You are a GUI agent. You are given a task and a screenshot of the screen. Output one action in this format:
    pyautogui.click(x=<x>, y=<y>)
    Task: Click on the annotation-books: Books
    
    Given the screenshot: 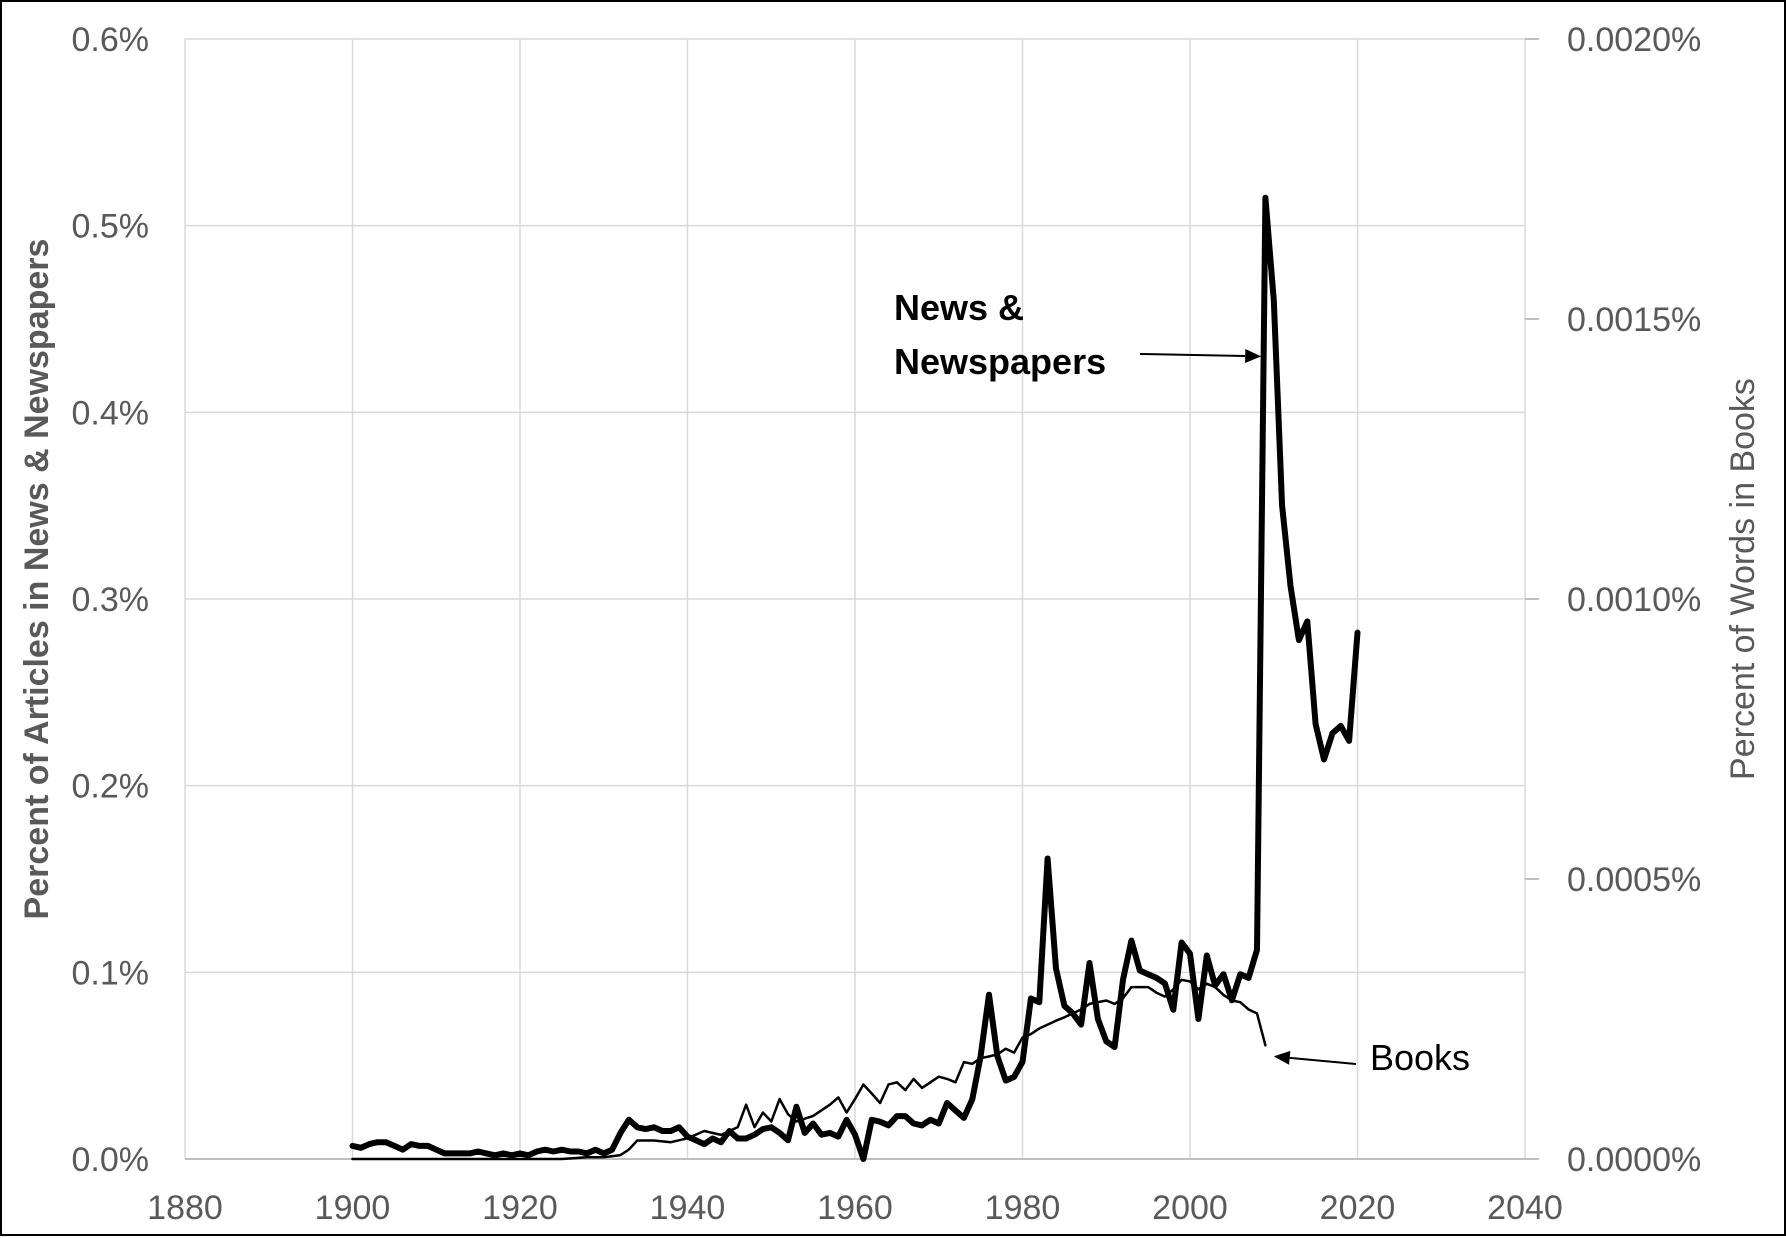 What is the action you would take?
    pyautogui.click(x=1371, y=1057)
    